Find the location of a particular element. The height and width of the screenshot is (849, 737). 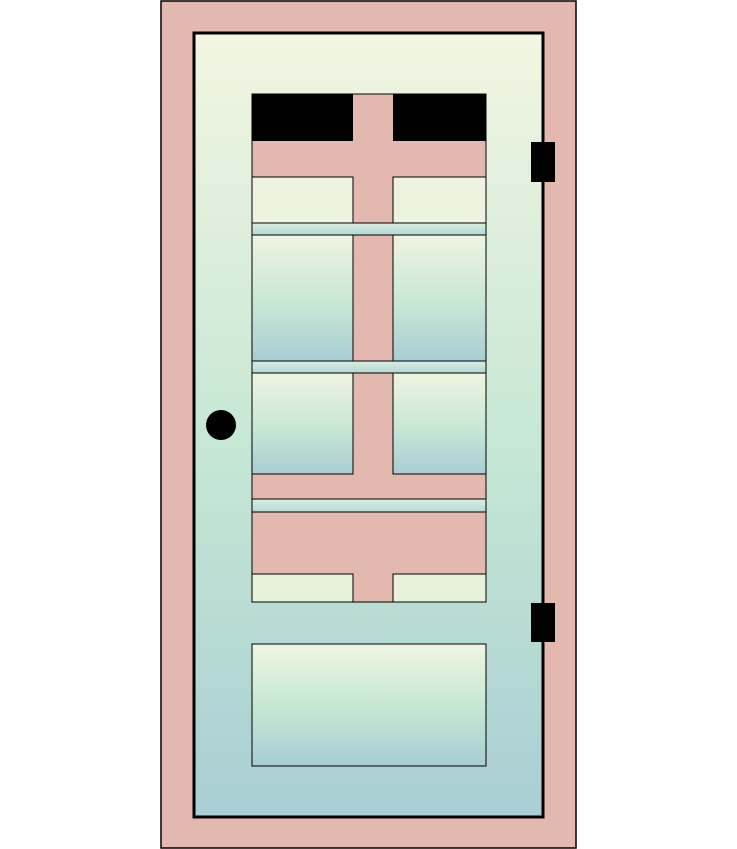

doorknob-icon is located at coordinates (221, 425).